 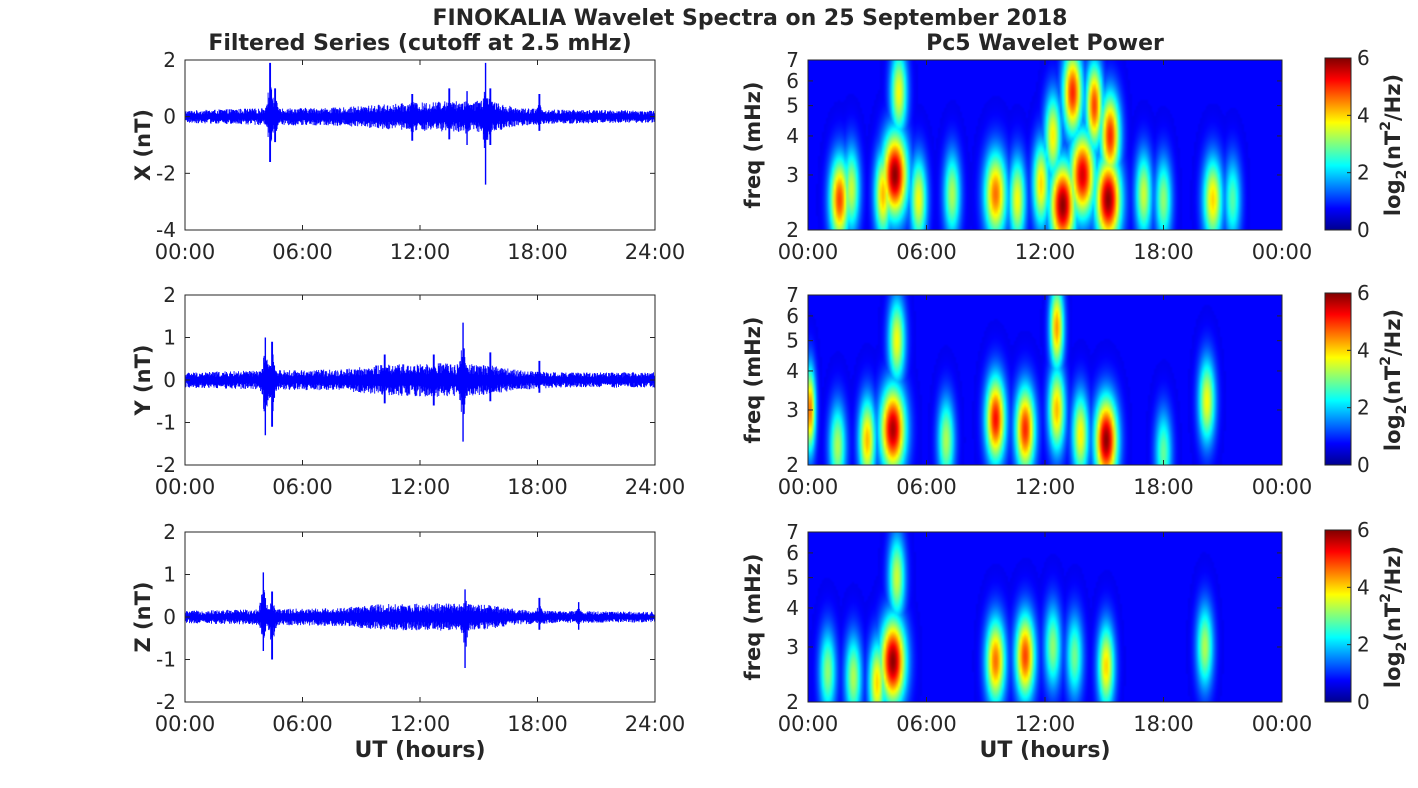 I want to click on colorbar-label-part: log, so click(x=1393, y=197).